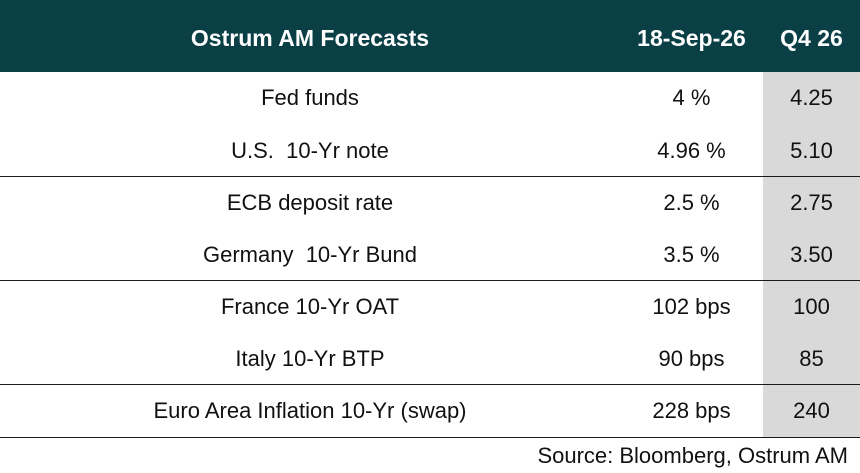 Image resolution: width=860 pixels, height=473 pixels. What do you see at coordinates (430, 98) in the screenshot?
I see `table-row: Fed funds 4 % 4.25` at bounding box center [430, 98].